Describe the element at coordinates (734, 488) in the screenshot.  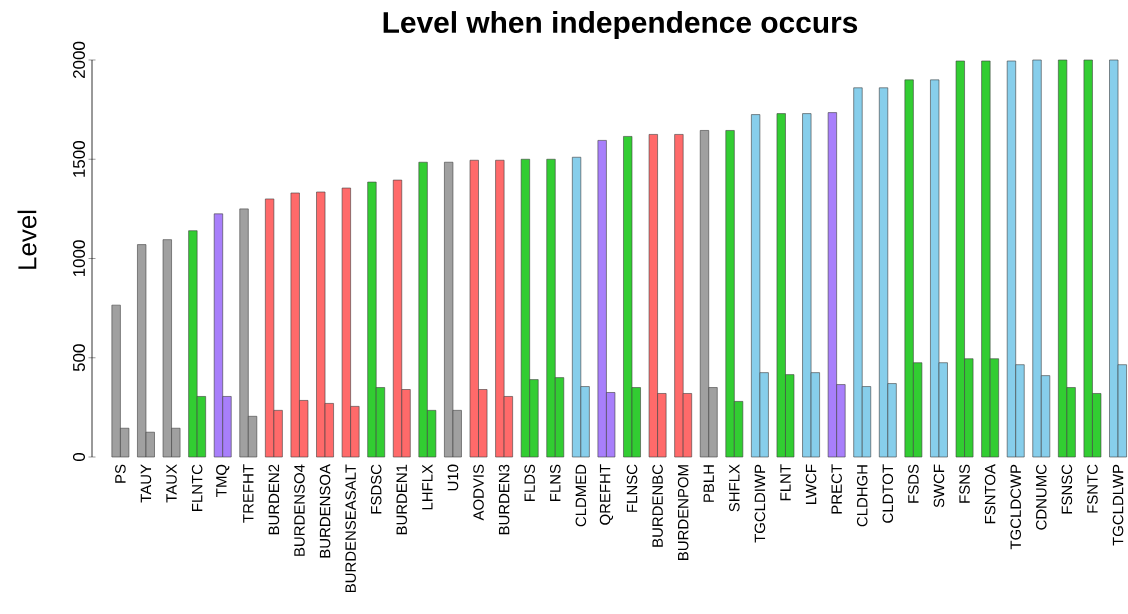
I see `x-tick-label: SHFLX` at that location.